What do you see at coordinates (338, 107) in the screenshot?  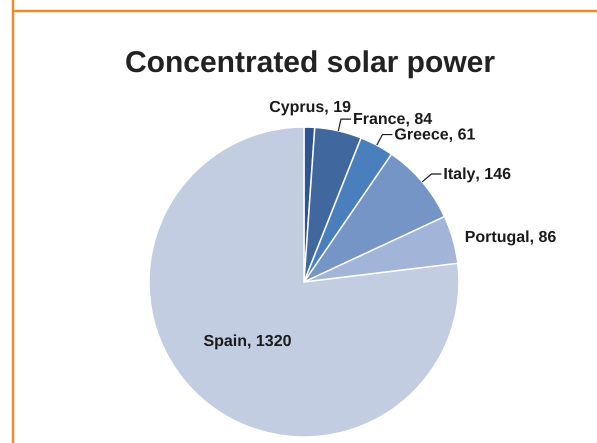 I see `data-label: , 19` at bounding box center [338, 107].